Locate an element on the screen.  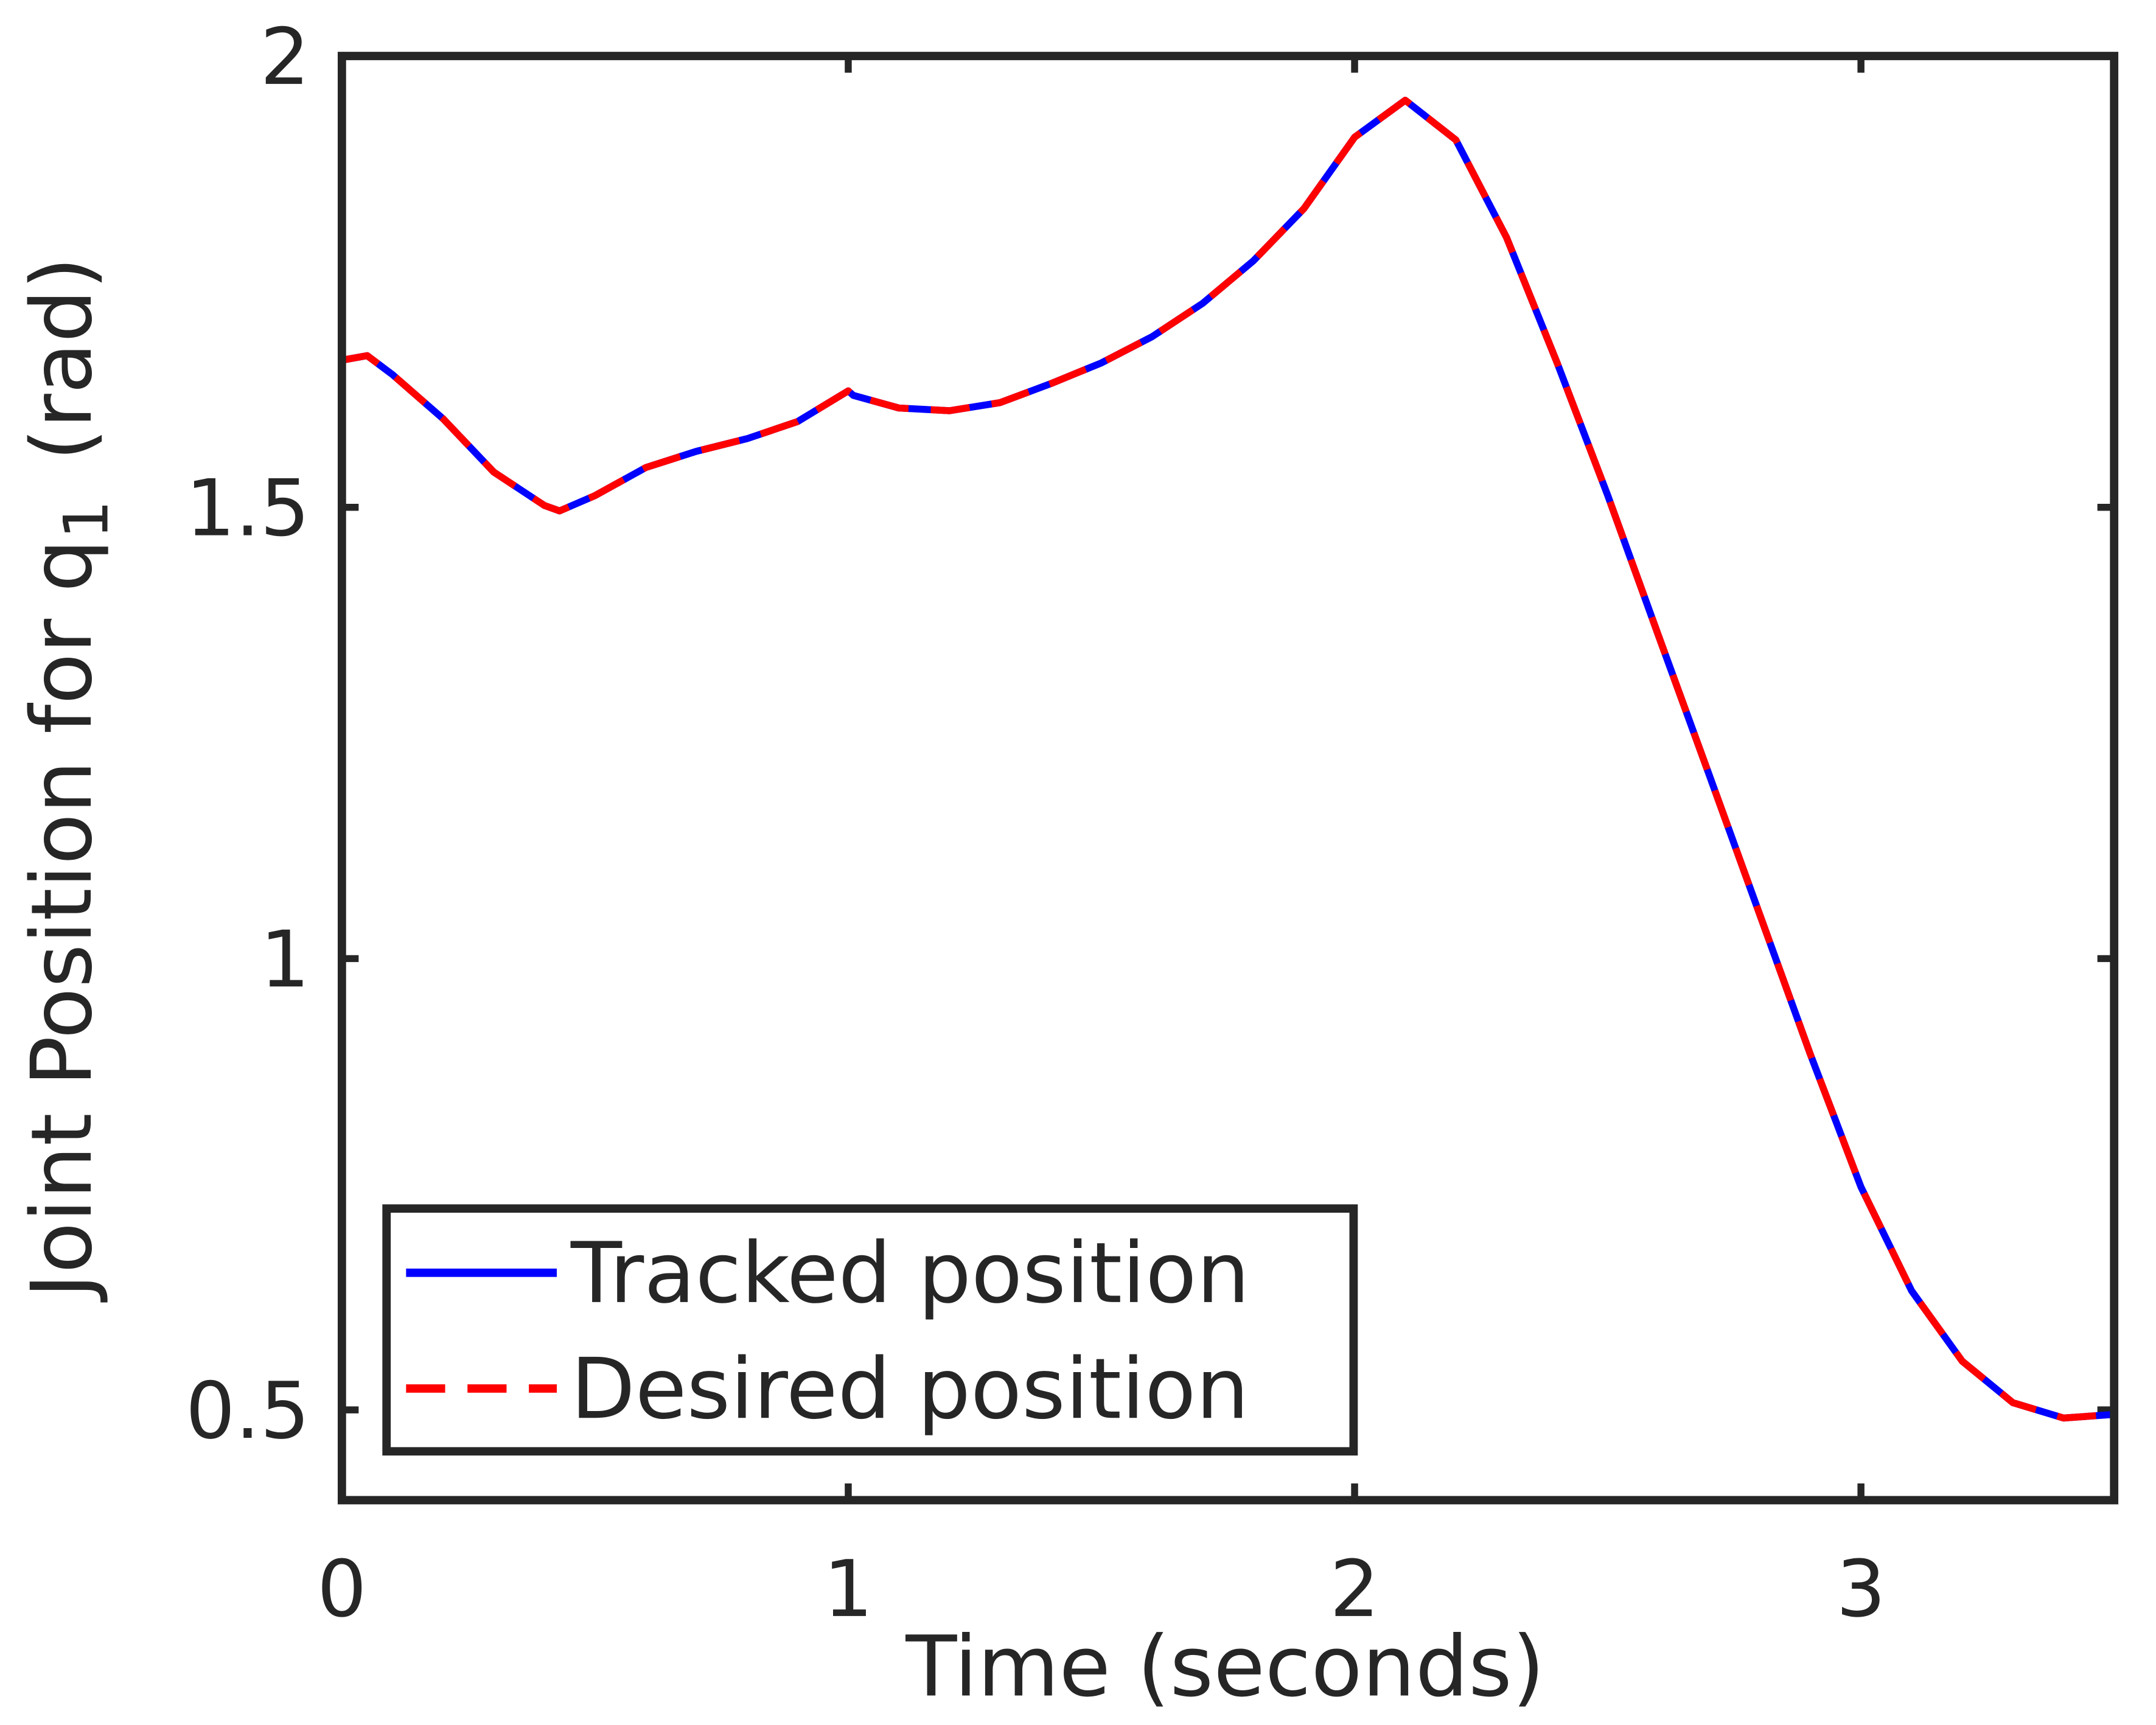
legend-label: Desired position is located at coordinates (910, 1389).